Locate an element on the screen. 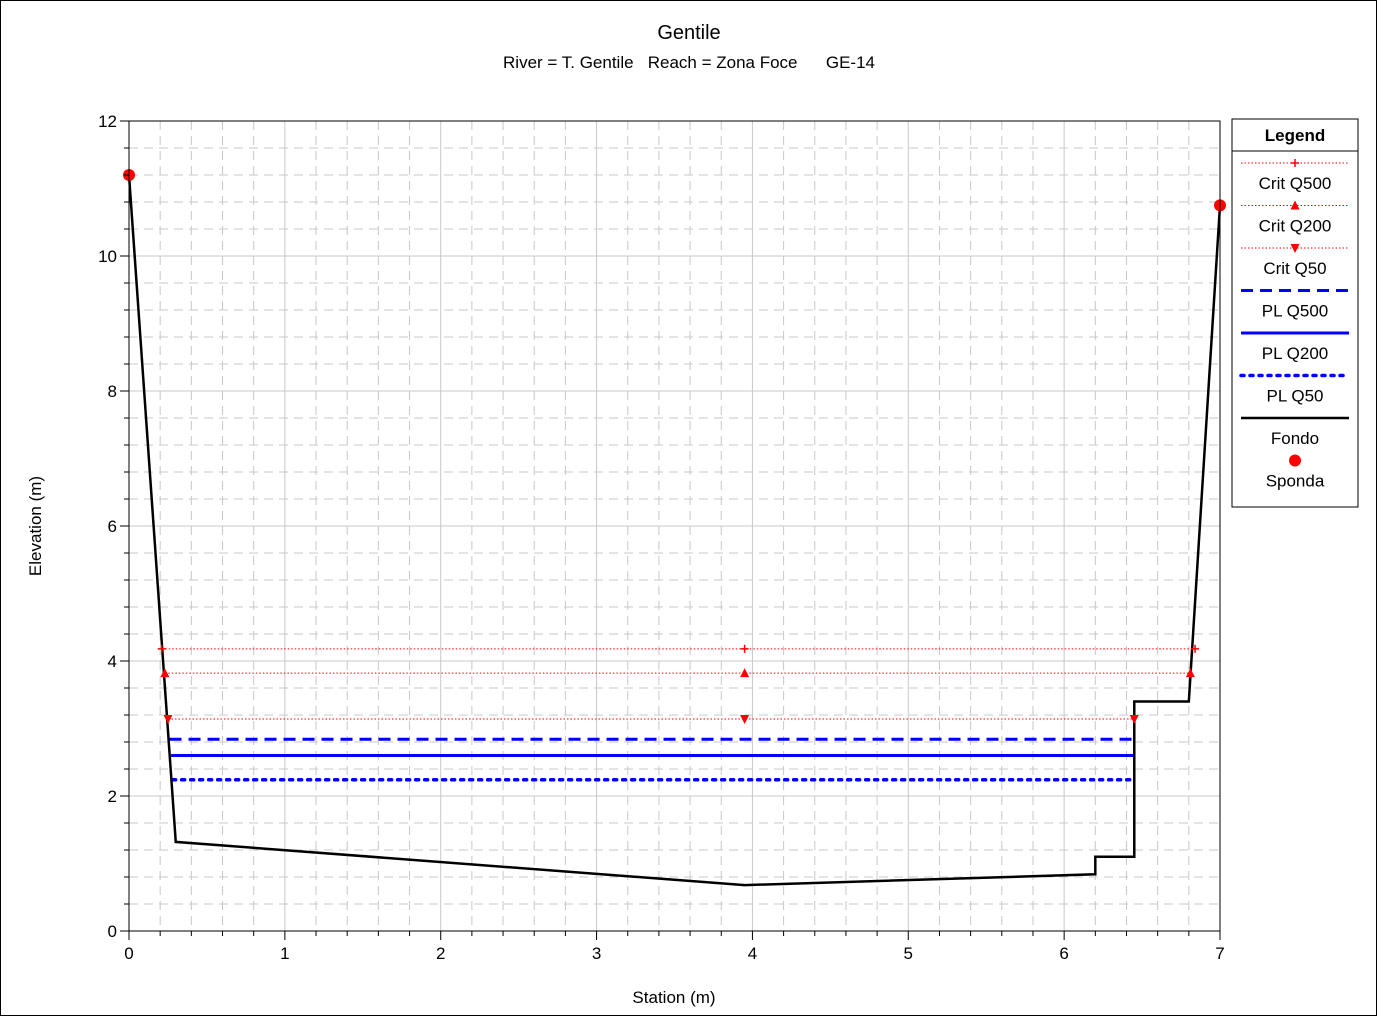  y-tick-label: 6 is located at coordinates (112, 526).